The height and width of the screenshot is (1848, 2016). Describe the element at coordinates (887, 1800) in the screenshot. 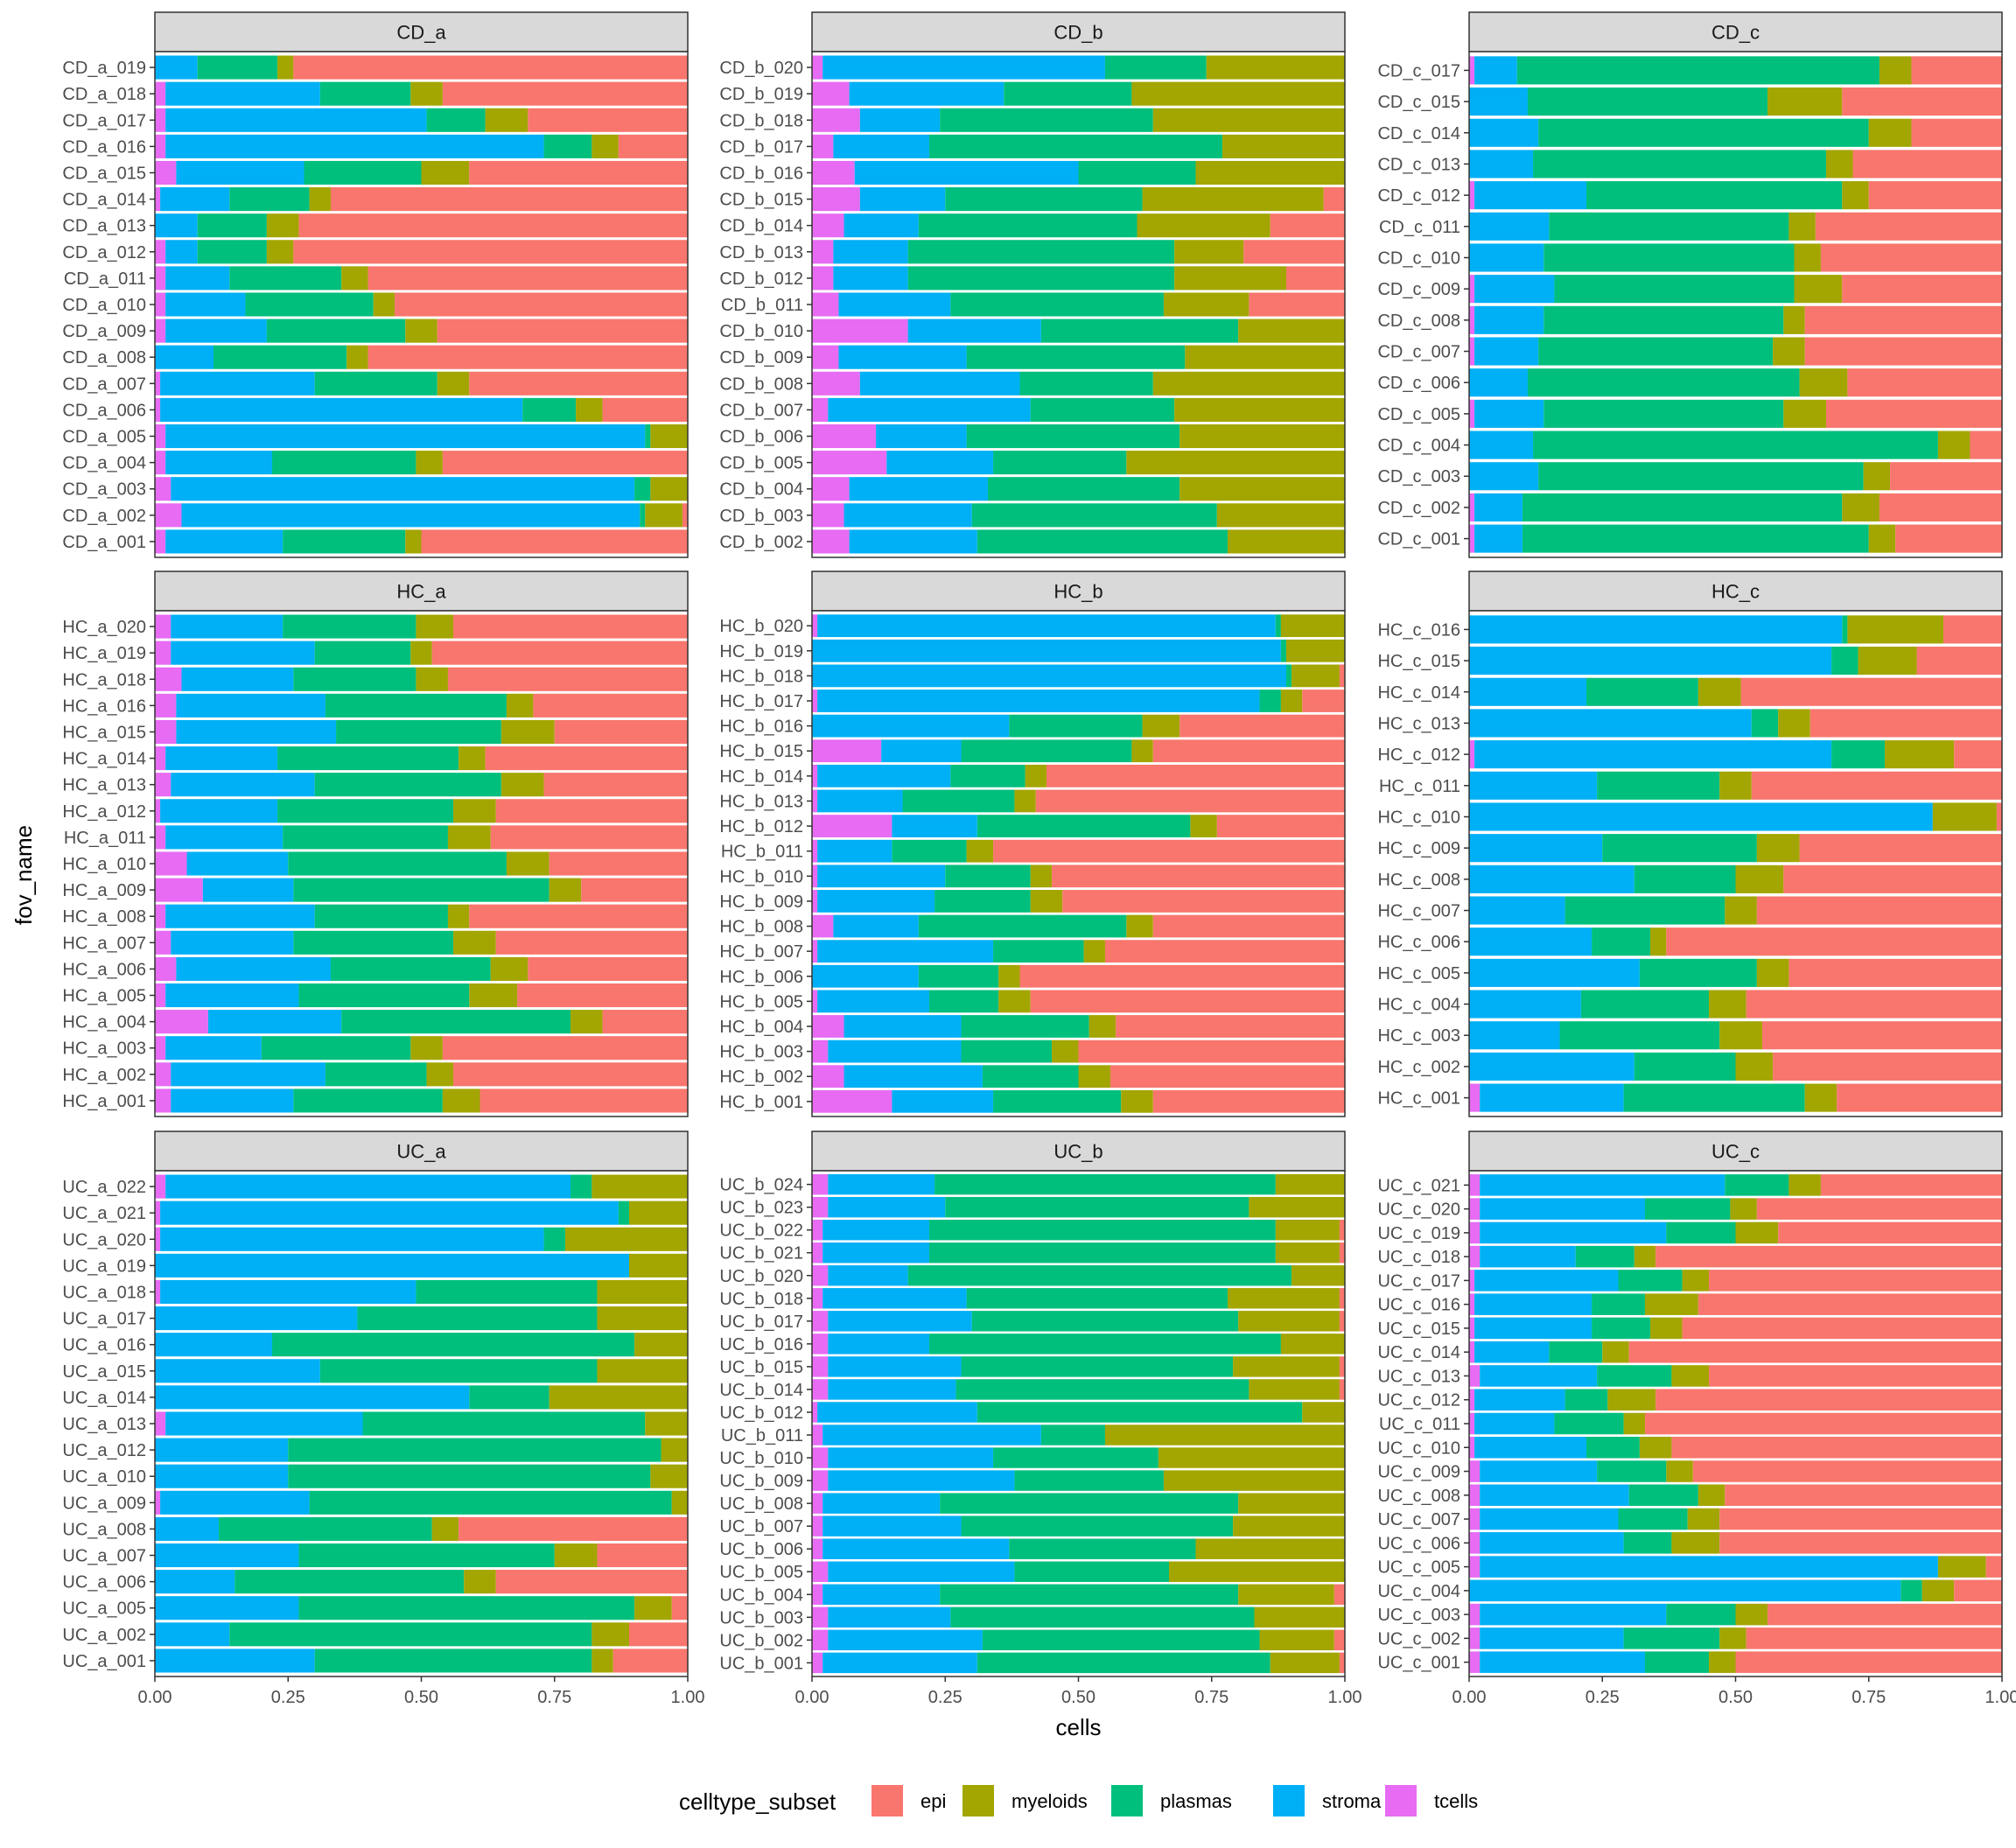

I see `legend-key-epi` at that location.